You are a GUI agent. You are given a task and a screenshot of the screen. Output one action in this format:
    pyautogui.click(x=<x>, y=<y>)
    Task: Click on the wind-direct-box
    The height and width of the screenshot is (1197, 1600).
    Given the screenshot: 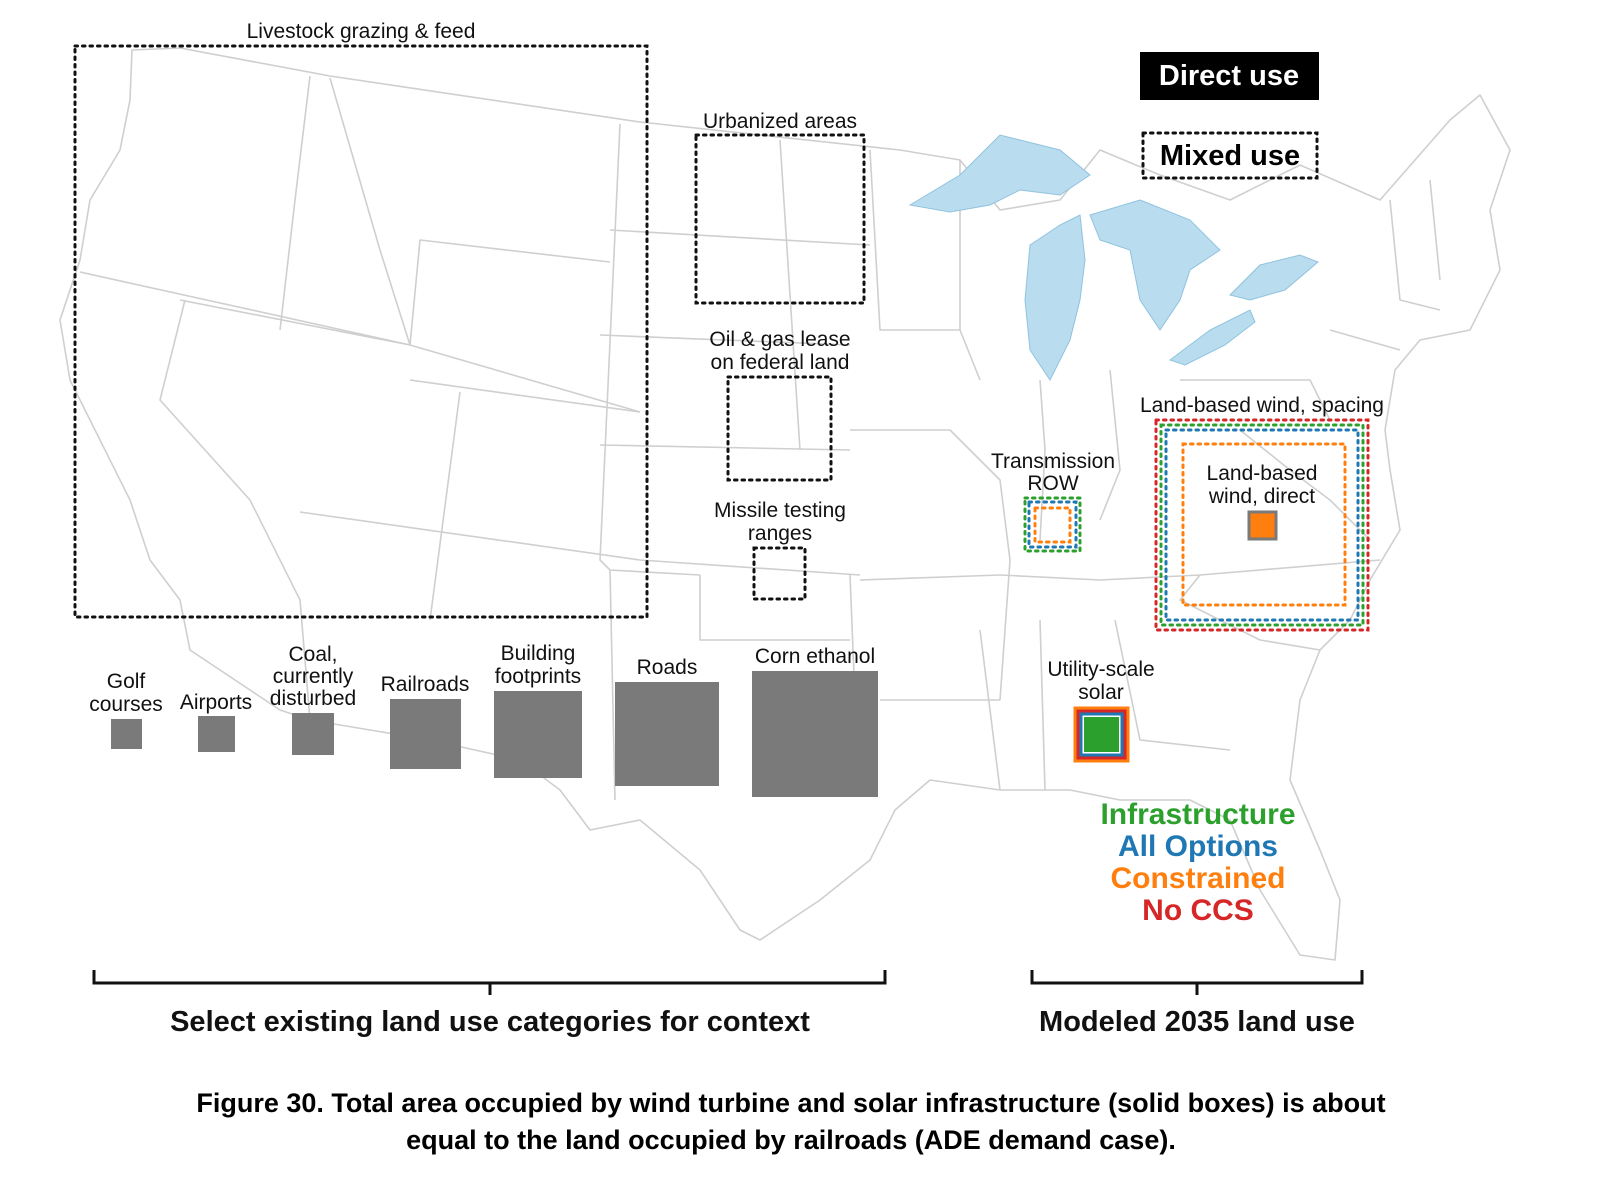 What is the action you would take?
    pyautogui.click(x=1262, y=525)
    